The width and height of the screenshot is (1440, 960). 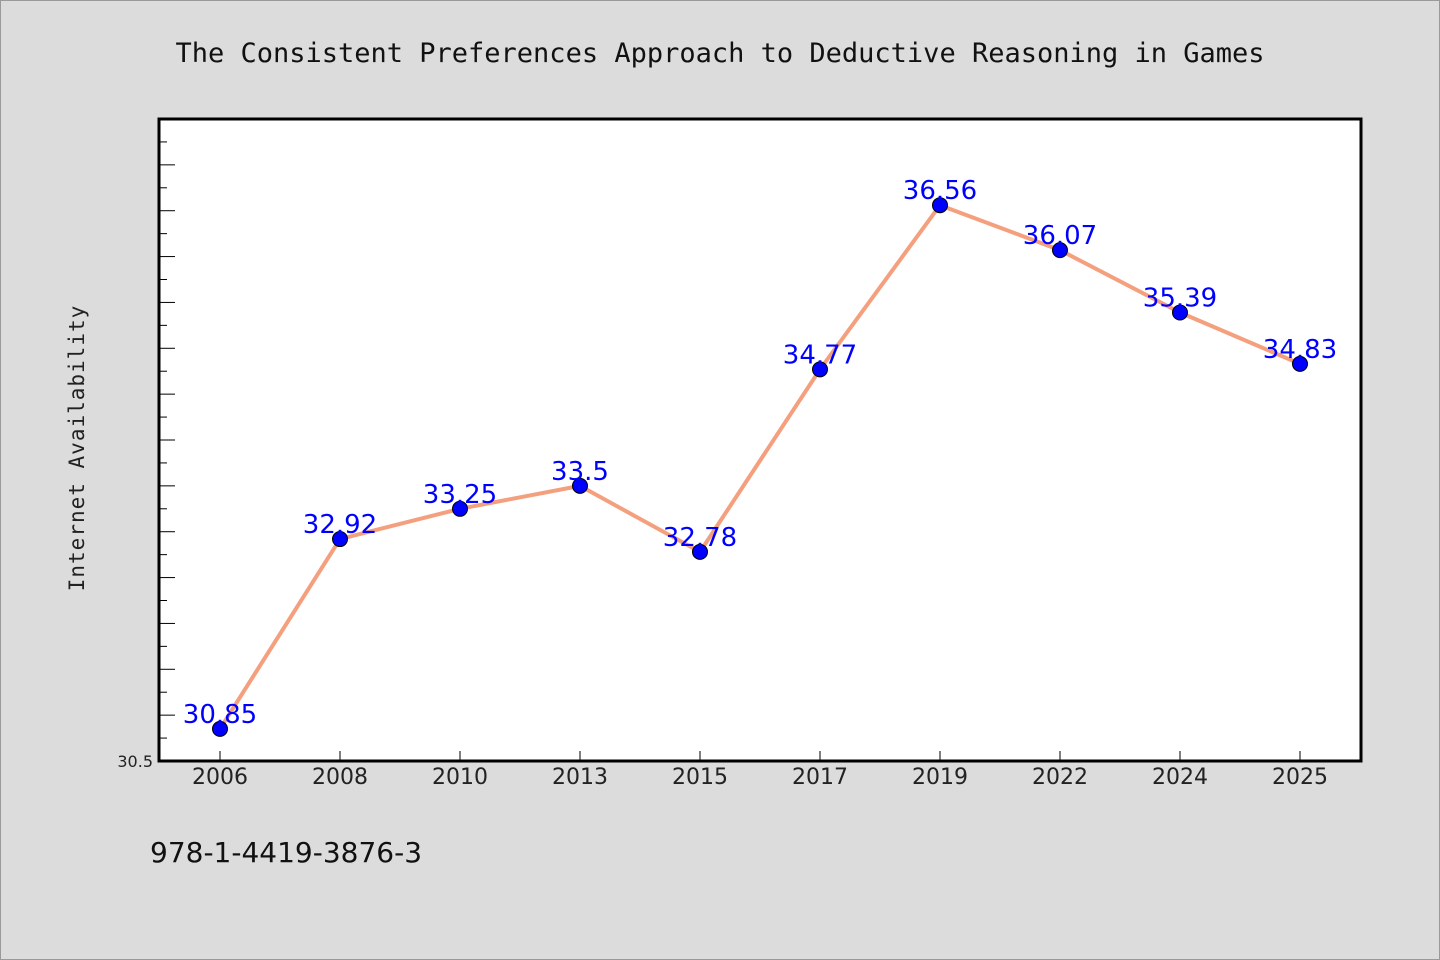 What do you see at coordinates (340, 777) in the screenshot?
I see `x-tick-label: 2008` at bounding box center [340, 777].